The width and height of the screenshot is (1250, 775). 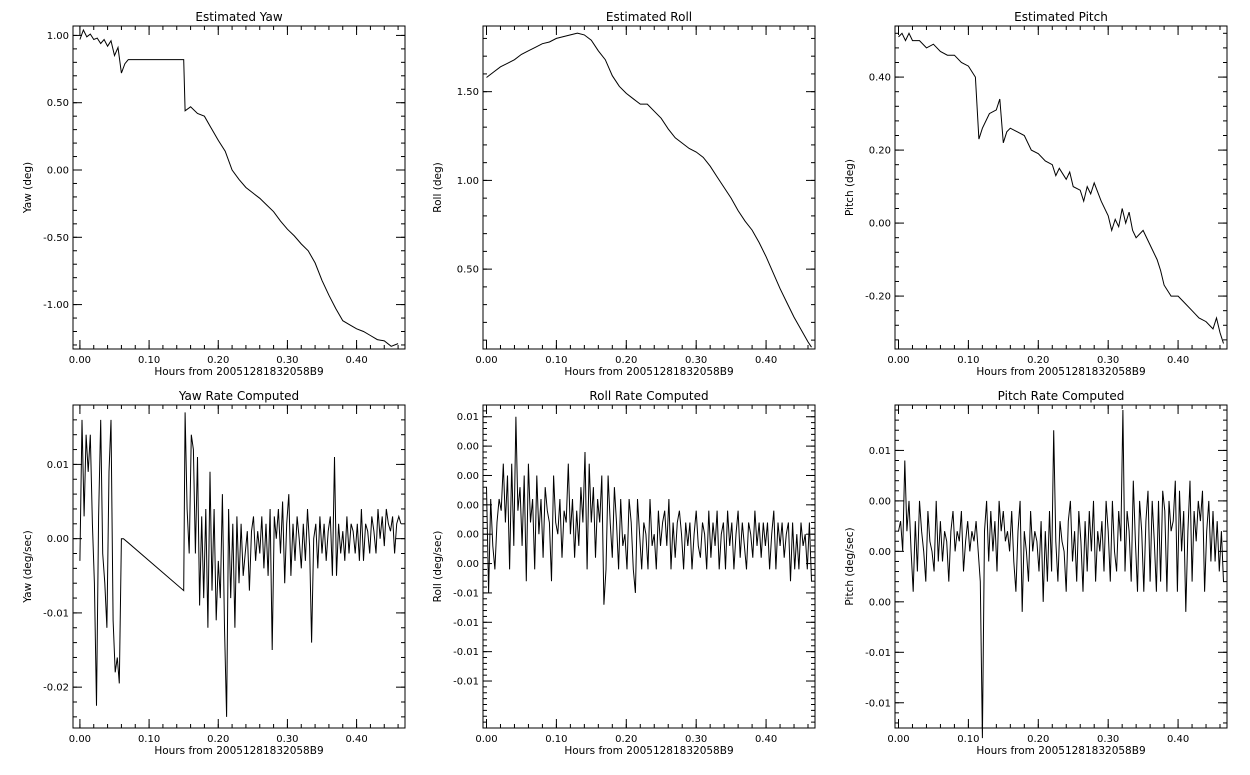 What do you see at coordinates (880, 78) in the screenshot?
I see `y-tick-label: 0.40` at bounding box center [880, 78].